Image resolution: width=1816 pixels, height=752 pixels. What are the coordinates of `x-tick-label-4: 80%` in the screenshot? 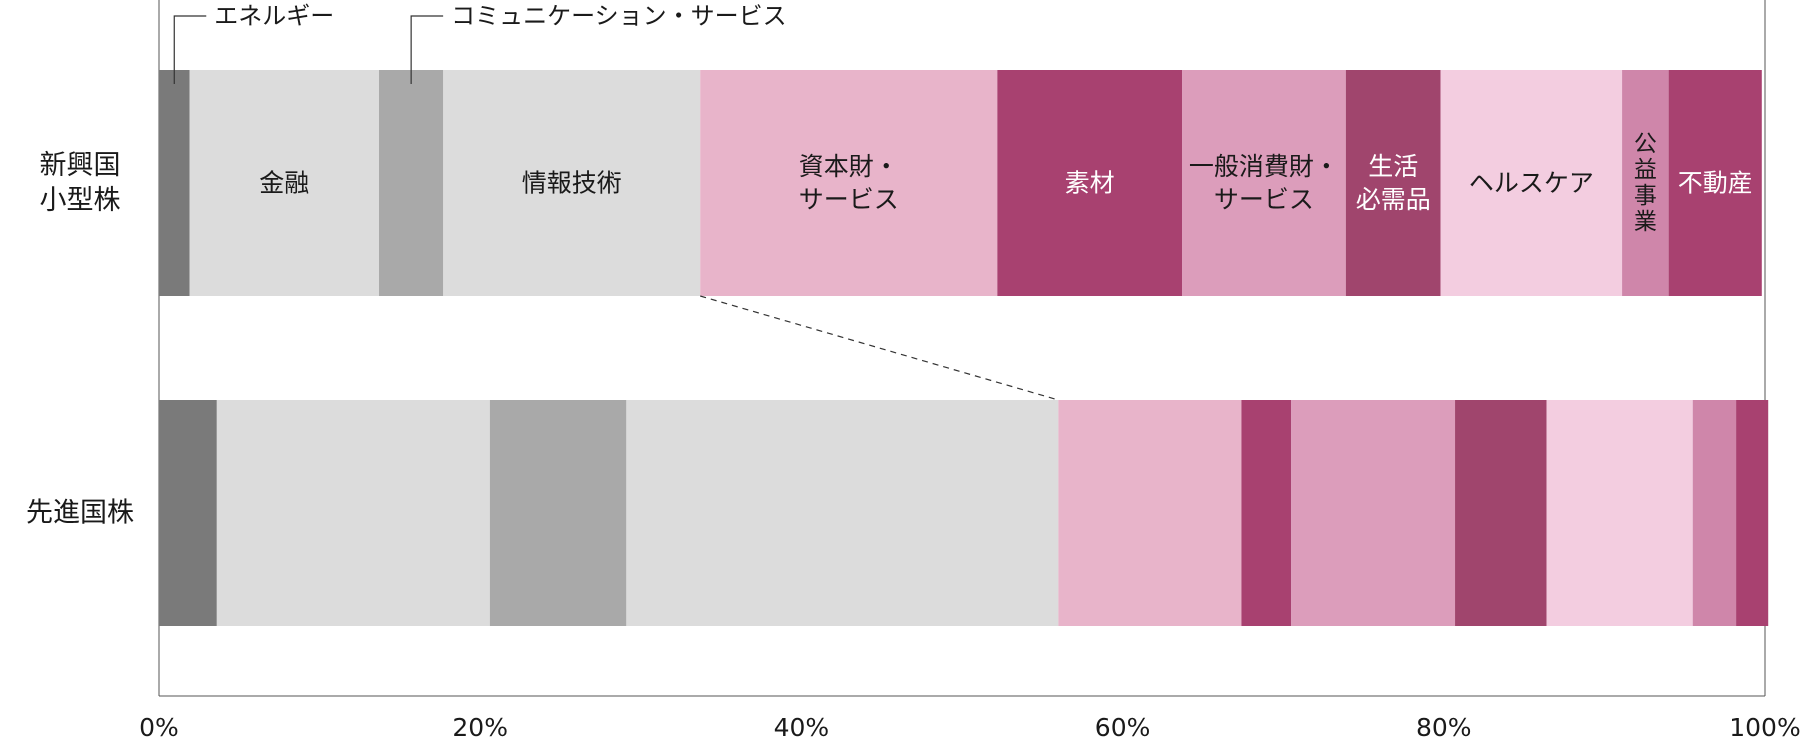 It's located at (1444, 727).